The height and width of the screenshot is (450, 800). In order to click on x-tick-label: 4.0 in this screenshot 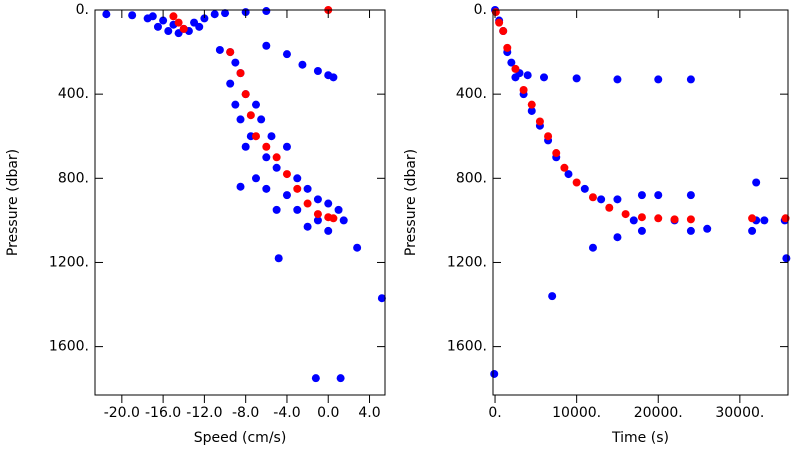, I will do `click(369, 413)`.